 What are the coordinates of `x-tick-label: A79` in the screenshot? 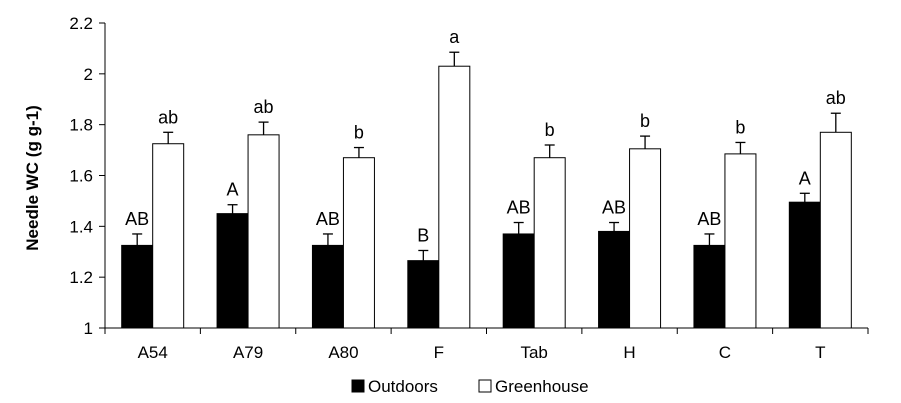 It's located at (248, 352).